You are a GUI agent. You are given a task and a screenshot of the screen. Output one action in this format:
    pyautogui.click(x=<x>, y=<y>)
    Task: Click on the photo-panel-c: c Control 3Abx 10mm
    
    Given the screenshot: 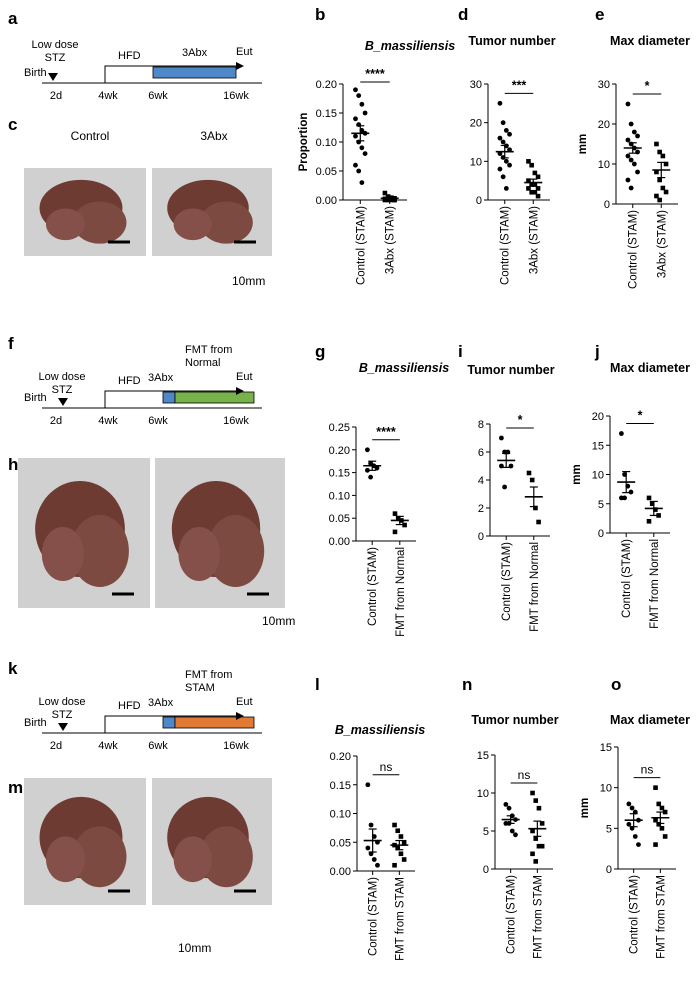 What is the action you would take?
    pyautogui.click(x=140, y=201)
    